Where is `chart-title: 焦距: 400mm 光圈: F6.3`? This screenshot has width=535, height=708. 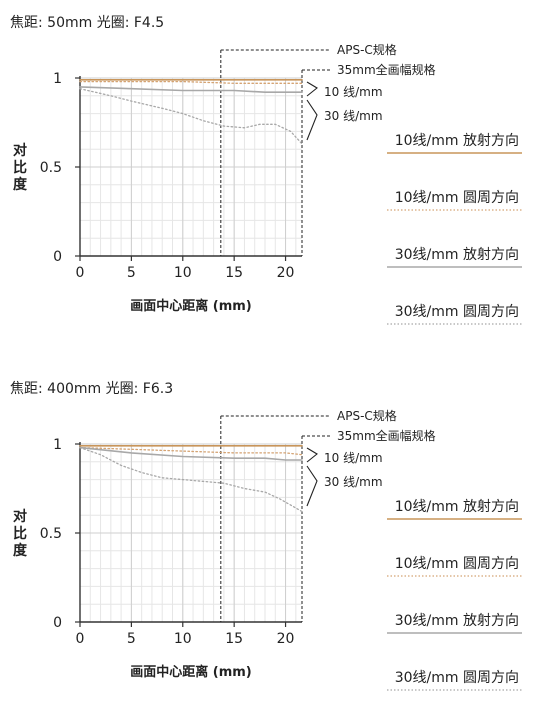 chart-title: 焦距: 400mm 光圈: F6.3 is located at coordinates (91, 389).